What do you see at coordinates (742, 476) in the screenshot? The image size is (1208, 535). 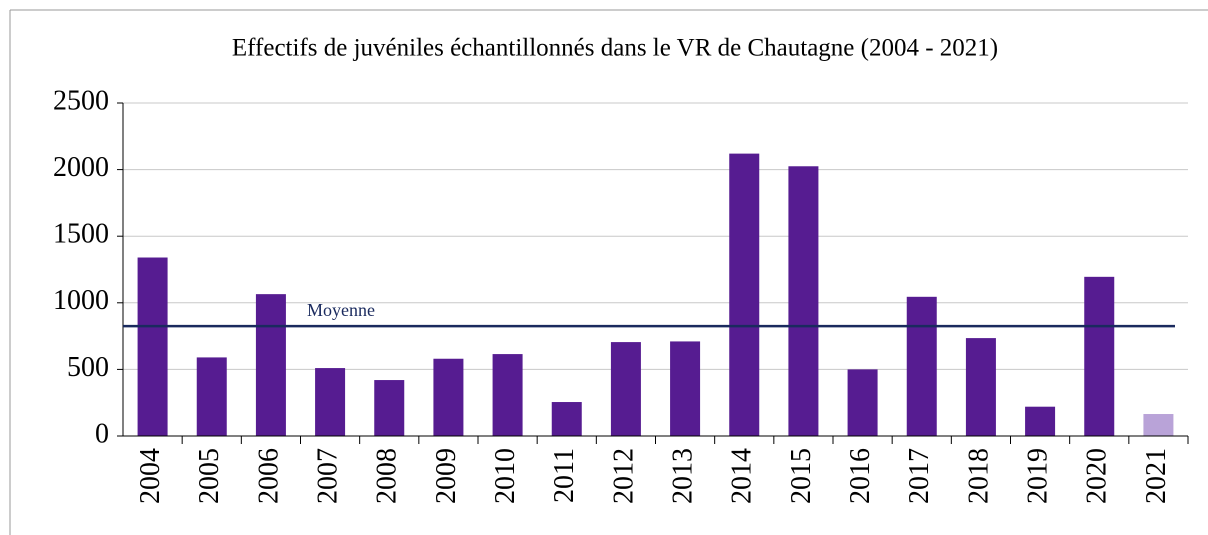 I see `x-tick-label: 2014` at bounding box center [742, 476].